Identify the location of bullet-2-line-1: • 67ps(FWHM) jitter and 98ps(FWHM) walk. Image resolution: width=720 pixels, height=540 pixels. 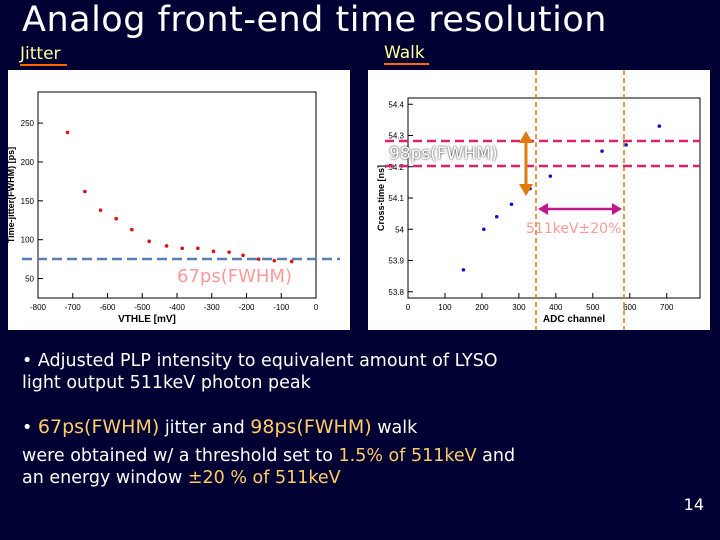
(342, 427).